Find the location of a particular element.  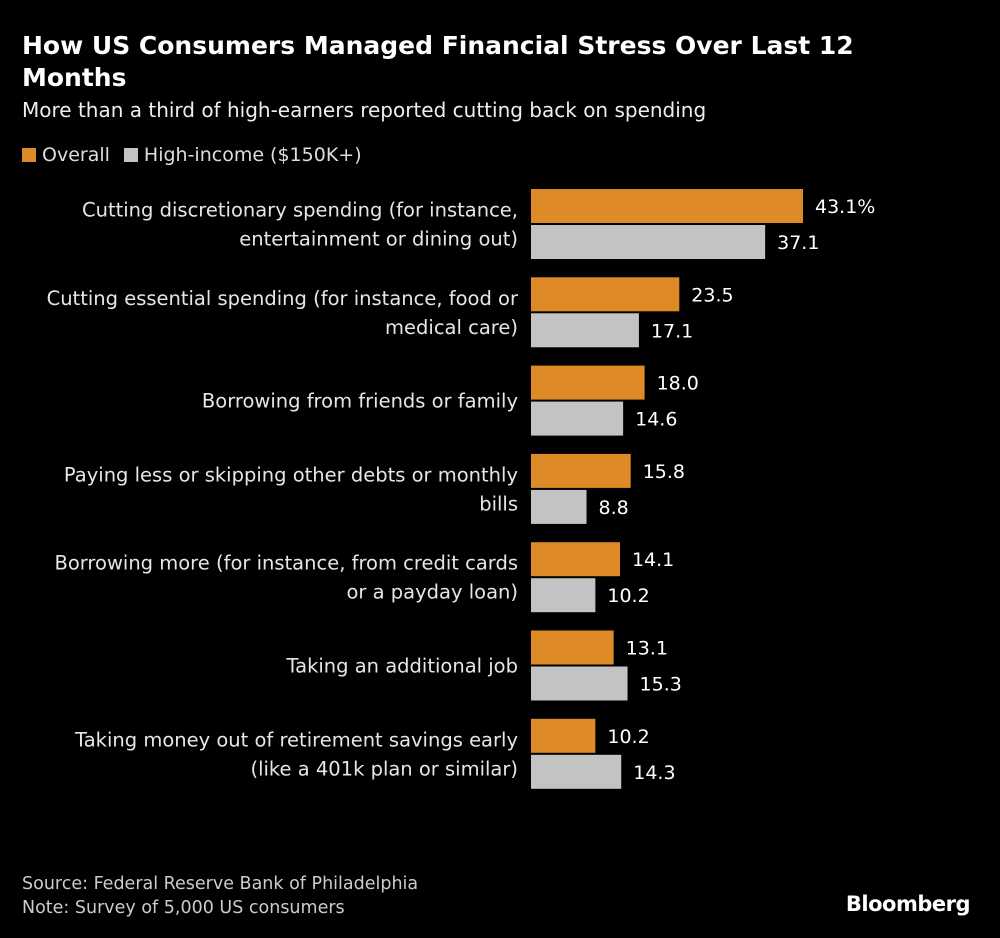

data-label: 37.1 is located at coordinates (798, 243).